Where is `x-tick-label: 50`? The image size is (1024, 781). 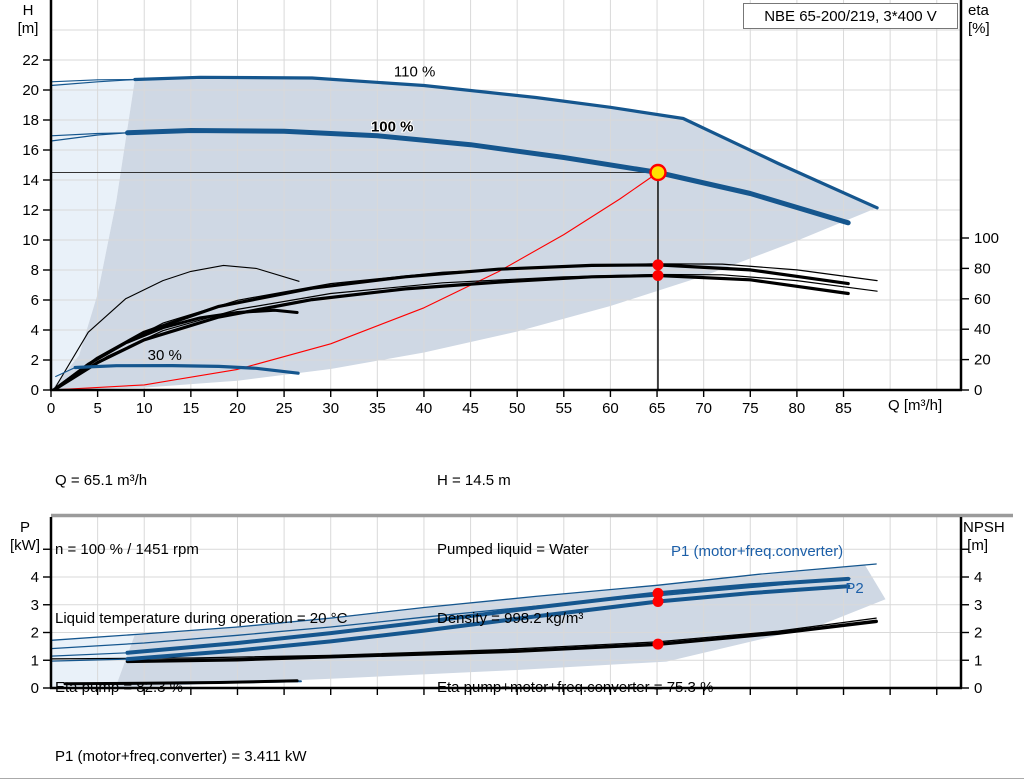
x-tick-label: 50 is located at coordinates (517, 408).